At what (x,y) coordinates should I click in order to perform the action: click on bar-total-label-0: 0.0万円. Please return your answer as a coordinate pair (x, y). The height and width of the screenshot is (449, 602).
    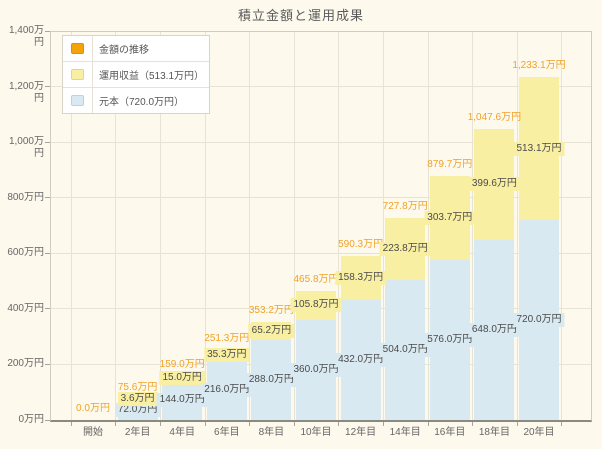
    Looking at the image, I should click on (93, 408).